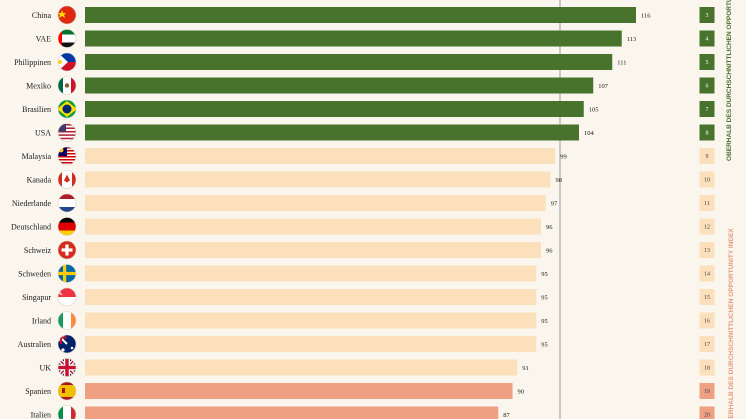 The image size is (746, 419). I want to click on country-label: Spanien, so click(38, 391).